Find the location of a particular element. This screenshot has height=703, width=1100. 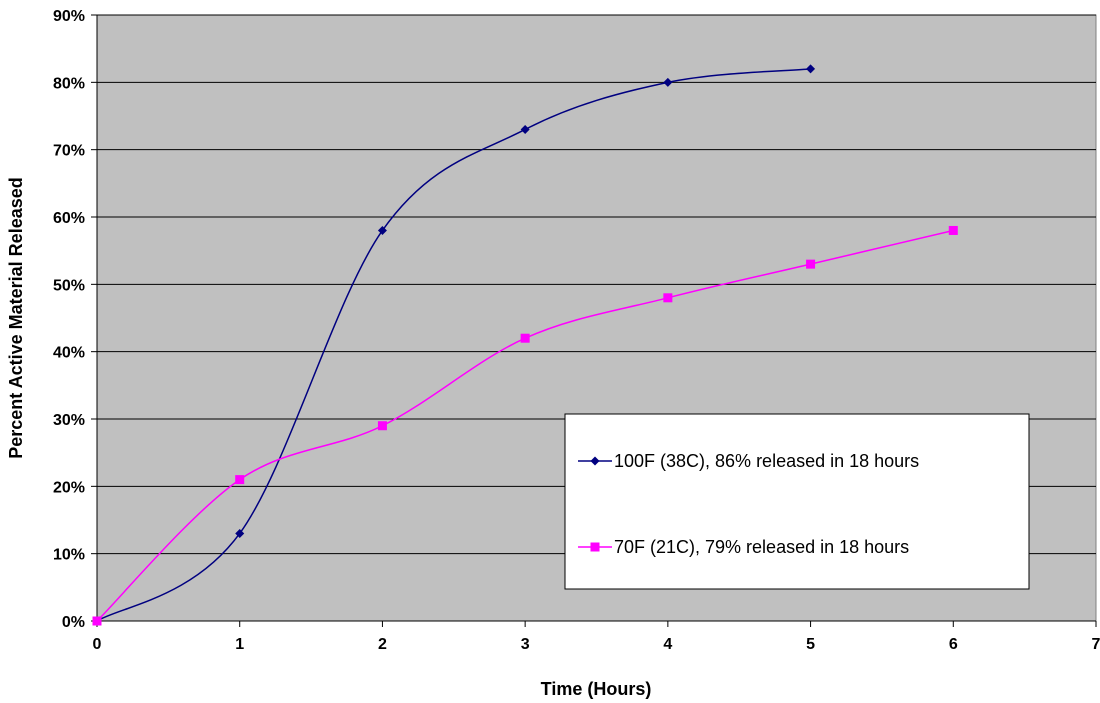

x-tick-label: 1 is located at coordinates (239, 644).